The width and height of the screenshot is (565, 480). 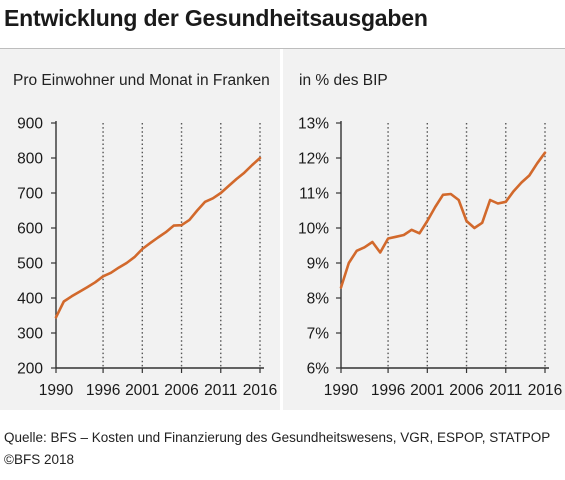 What do you see at coordinates (30, 264) in the screenshot?
I see `left-y-tick-label-3: 500` at bounding box center [30, 264].